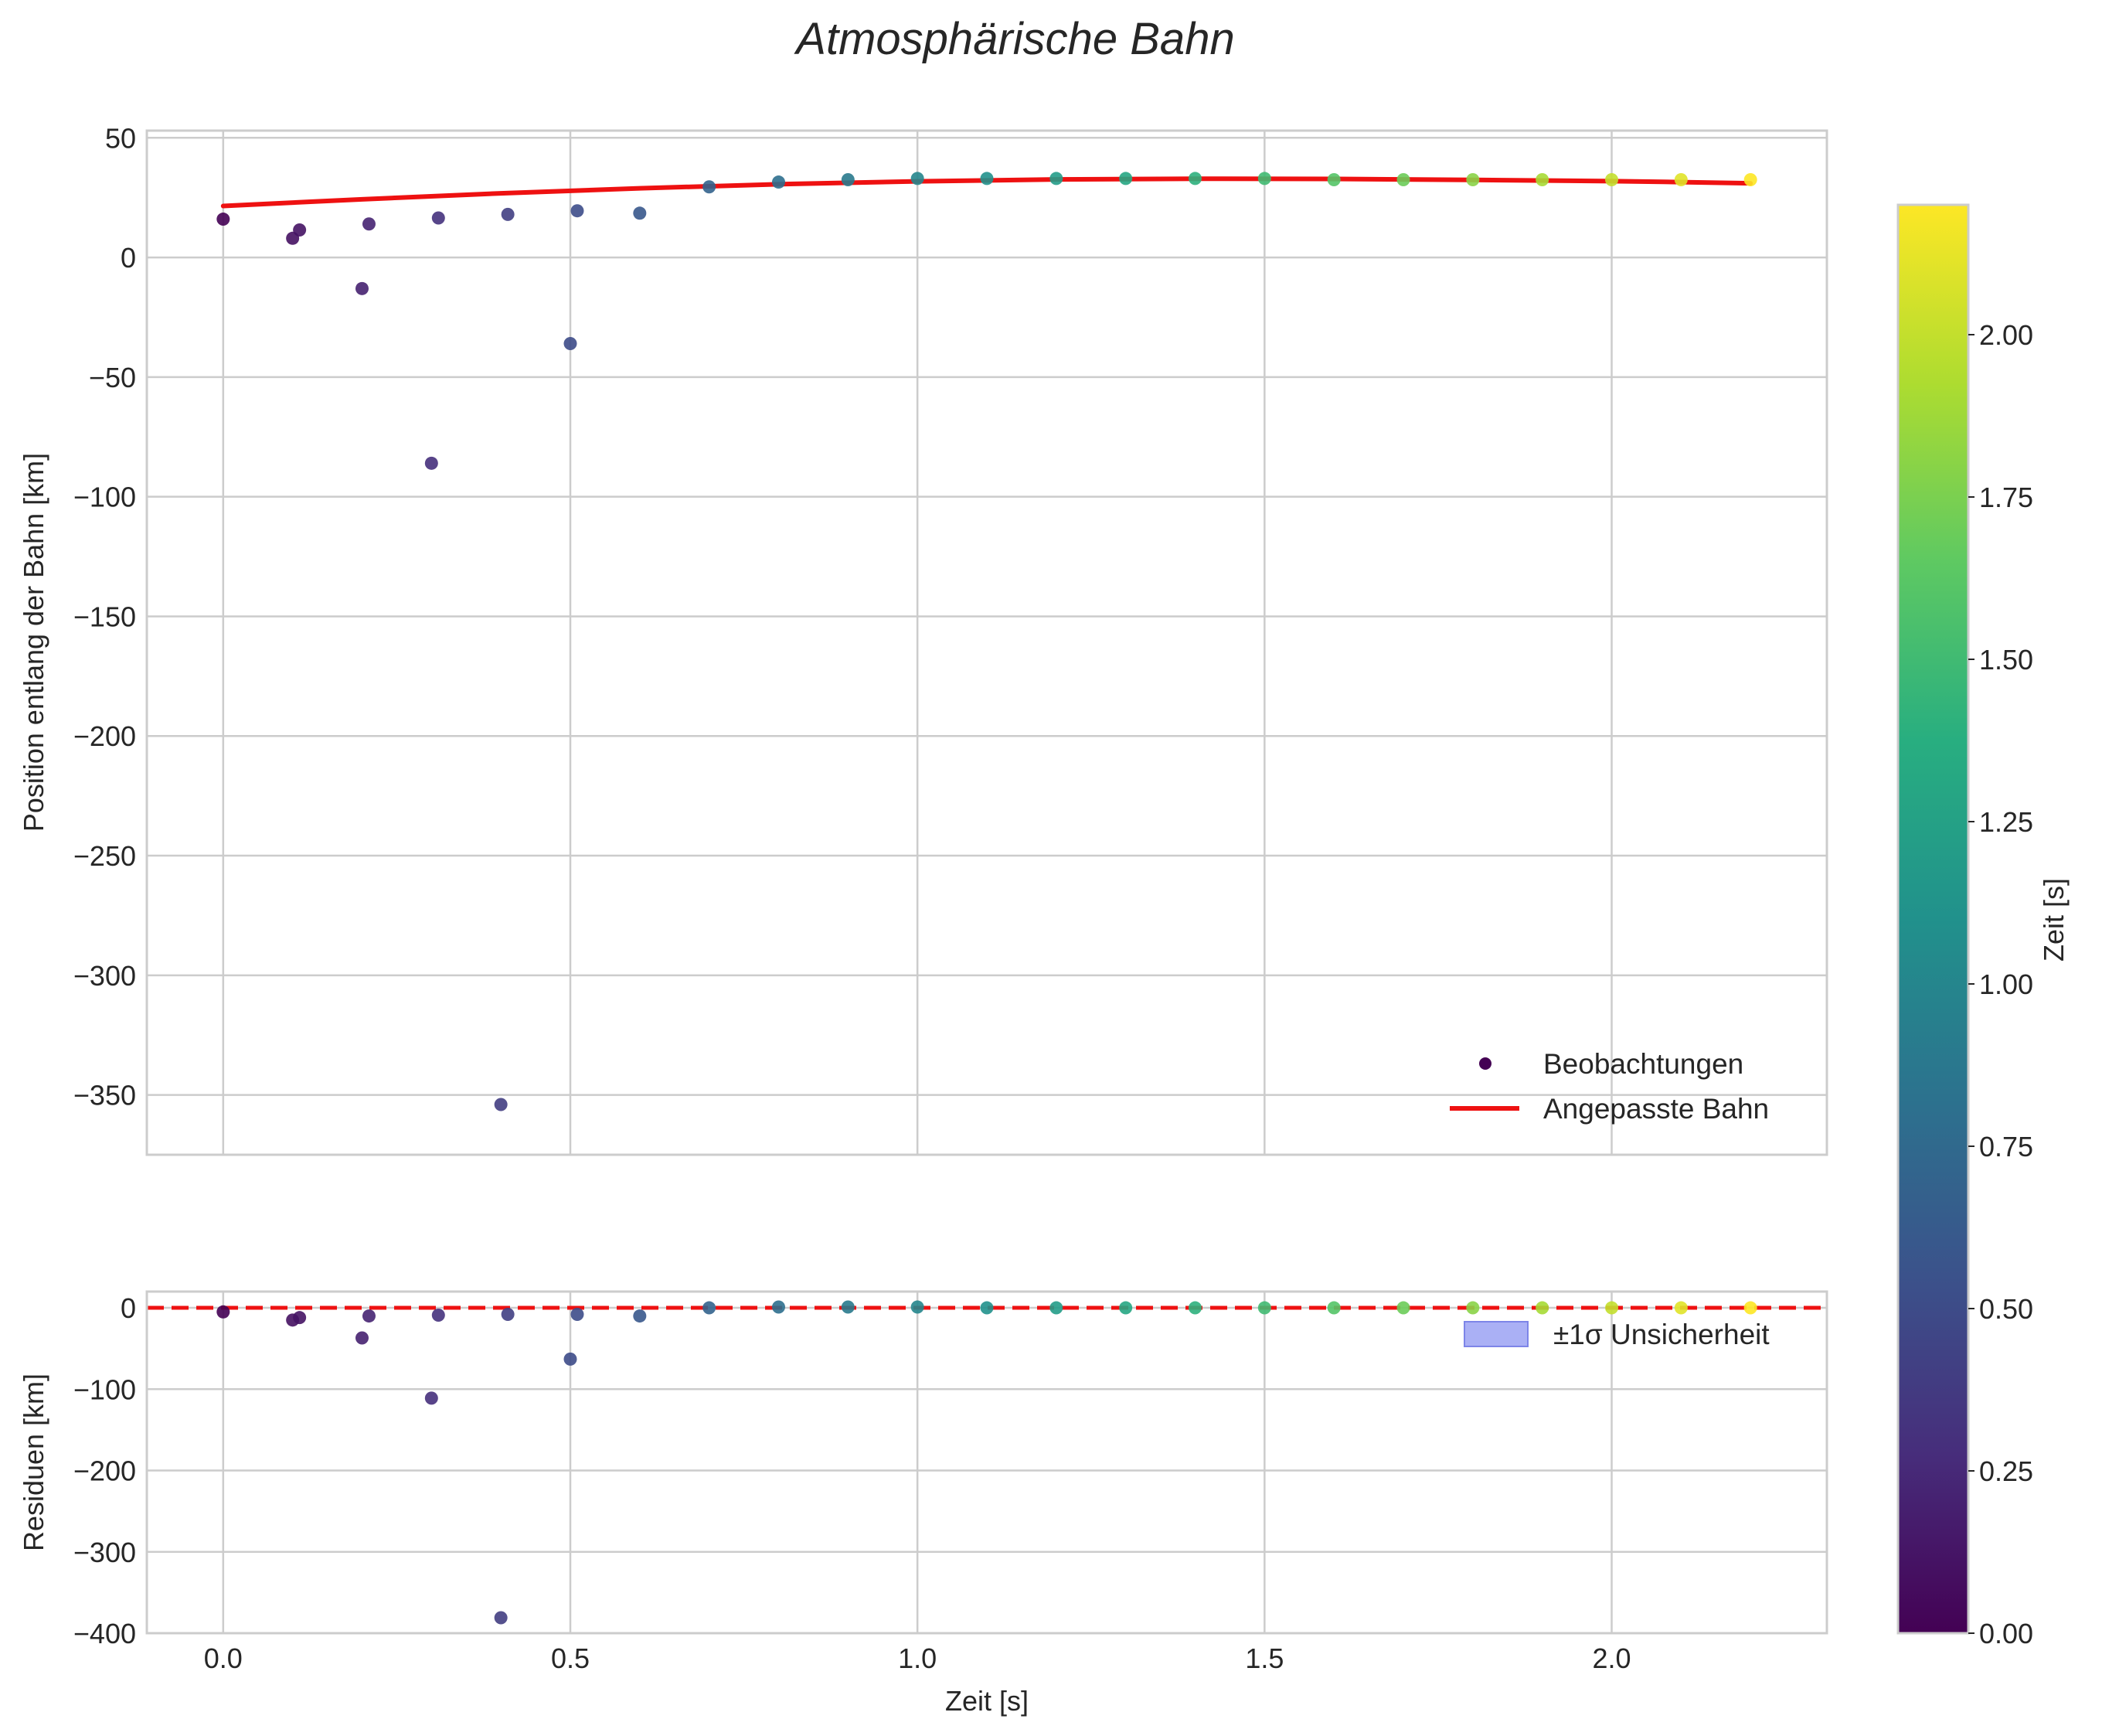  I want to click on colorbar-tick-label: 1.25, so click(2006, 822).